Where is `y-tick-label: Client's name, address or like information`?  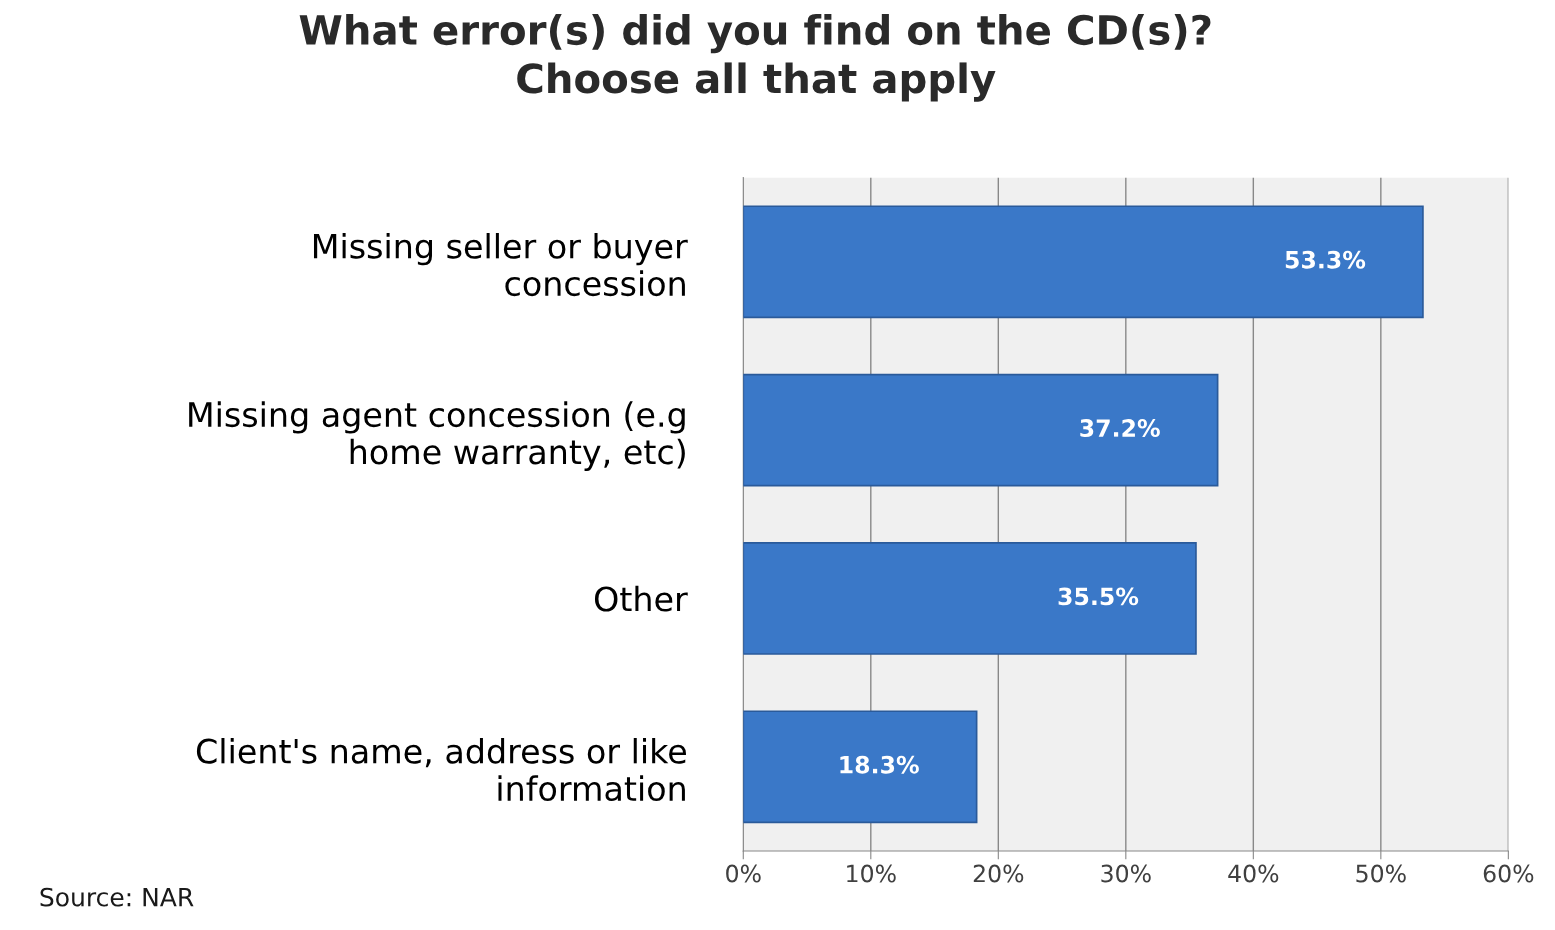
y-tick-label: Client's name, address or like information is located at coordinates (441, 769).